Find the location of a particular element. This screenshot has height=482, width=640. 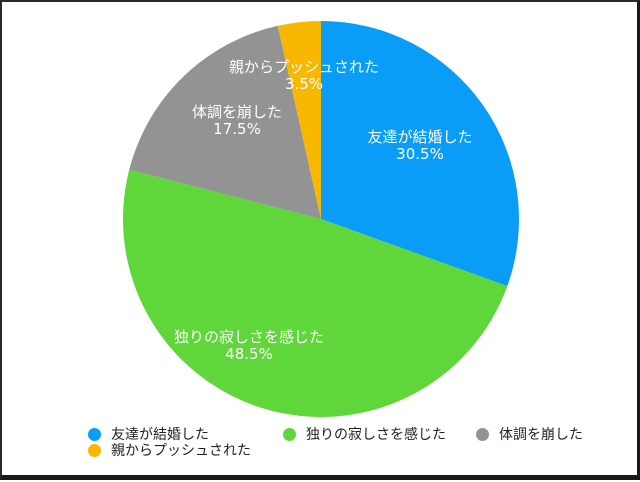

legend-dot-yellow-icon is located at coordinates (94, 450).